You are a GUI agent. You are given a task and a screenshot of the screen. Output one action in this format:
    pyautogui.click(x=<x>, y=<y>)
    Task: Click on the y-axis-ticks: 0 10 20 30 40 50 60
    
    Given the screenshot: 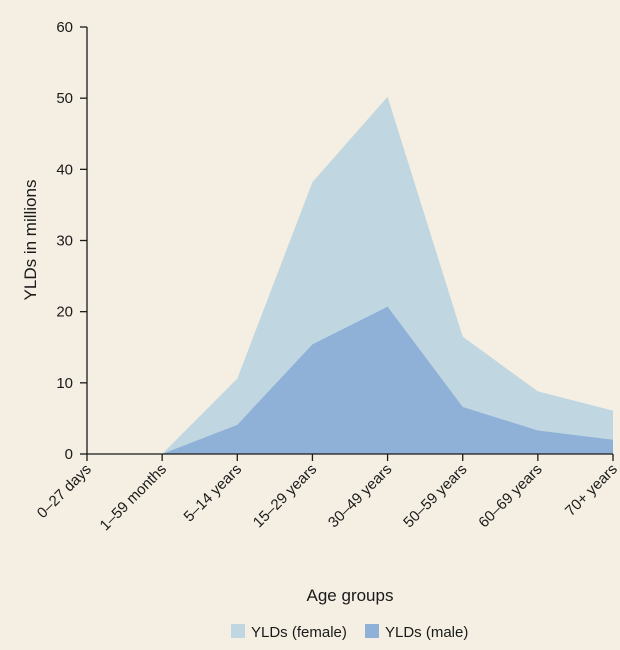 What is the action you would take?
    pyautogui.click(x=71, y=241)
    